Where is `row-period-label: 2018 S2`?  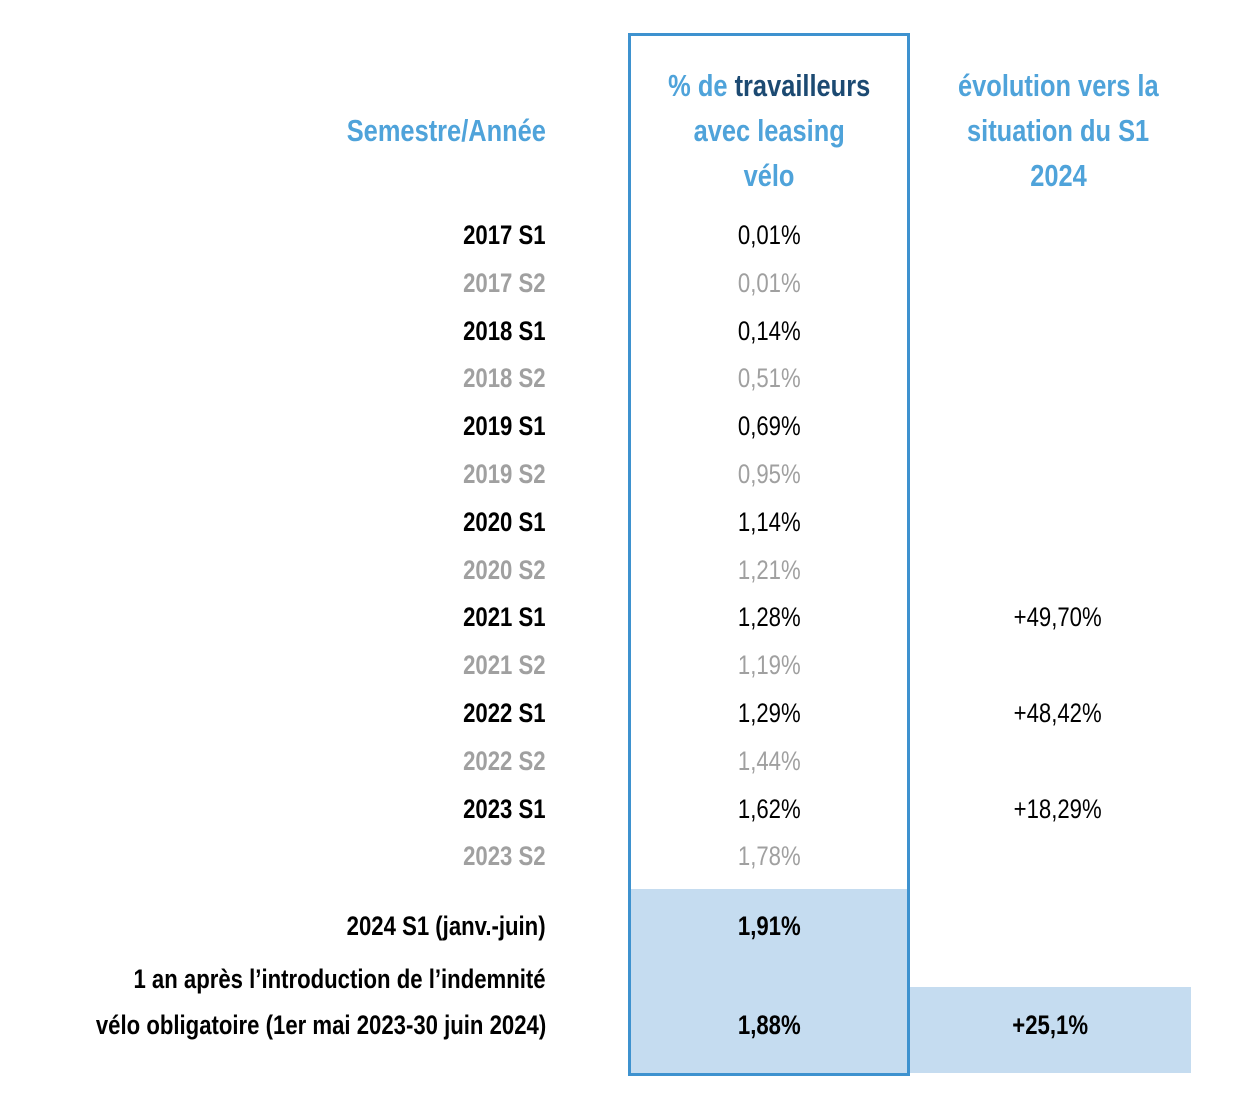 row-period-label: 2018 S2 is located at coordinates (504, 378).